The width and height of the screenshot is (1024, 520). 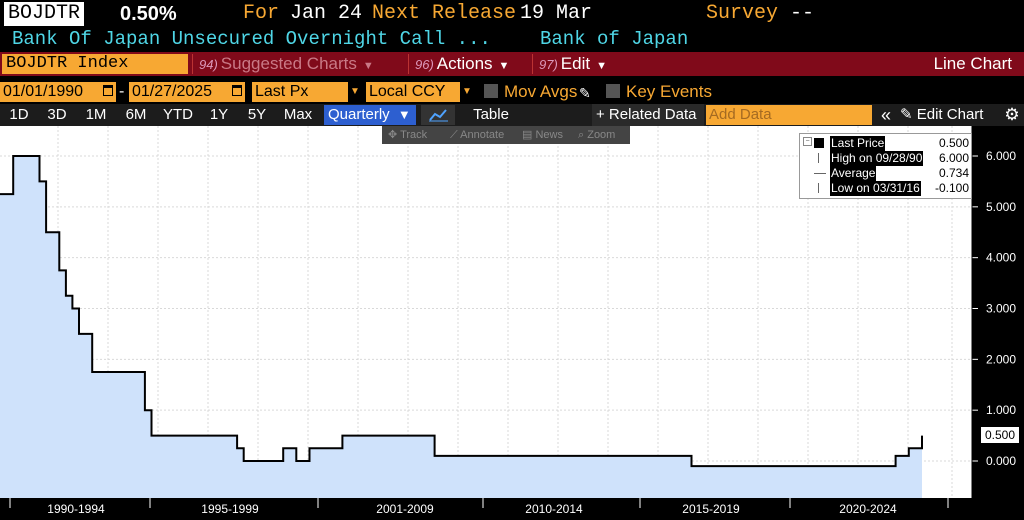 I want to click on period-1y-button: 1Y, so click(x=219, y=114).